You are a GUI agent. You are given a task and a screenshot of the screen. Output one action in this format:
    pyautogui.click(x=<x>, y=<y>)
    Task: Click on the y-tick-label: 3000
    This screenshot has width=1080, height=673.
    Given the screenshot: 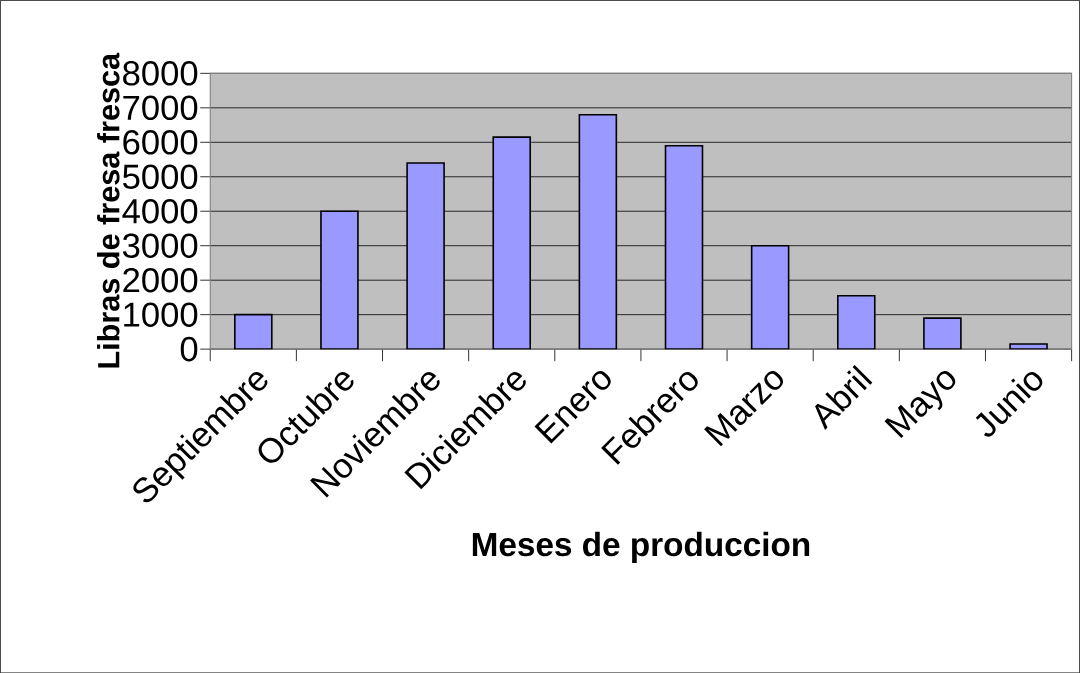 What is the action you would take?
    pyautogui.click(x=160, y=245)
    